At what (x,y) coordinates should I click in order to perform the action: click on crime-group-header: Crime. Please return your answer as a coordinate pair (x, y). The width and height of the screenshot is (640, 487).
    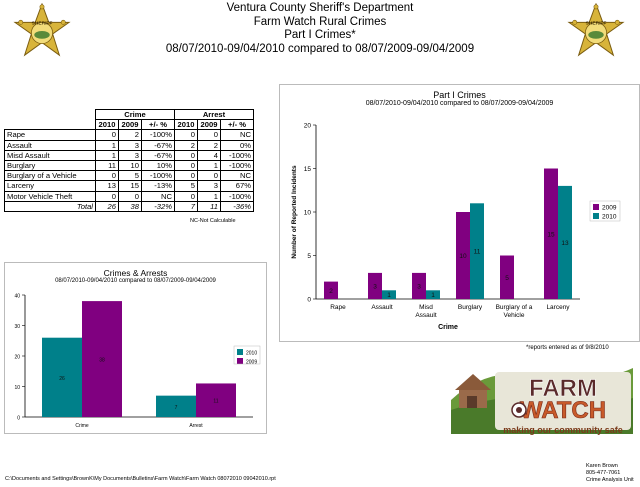
    Looking at the image, I should click on (135, 114).